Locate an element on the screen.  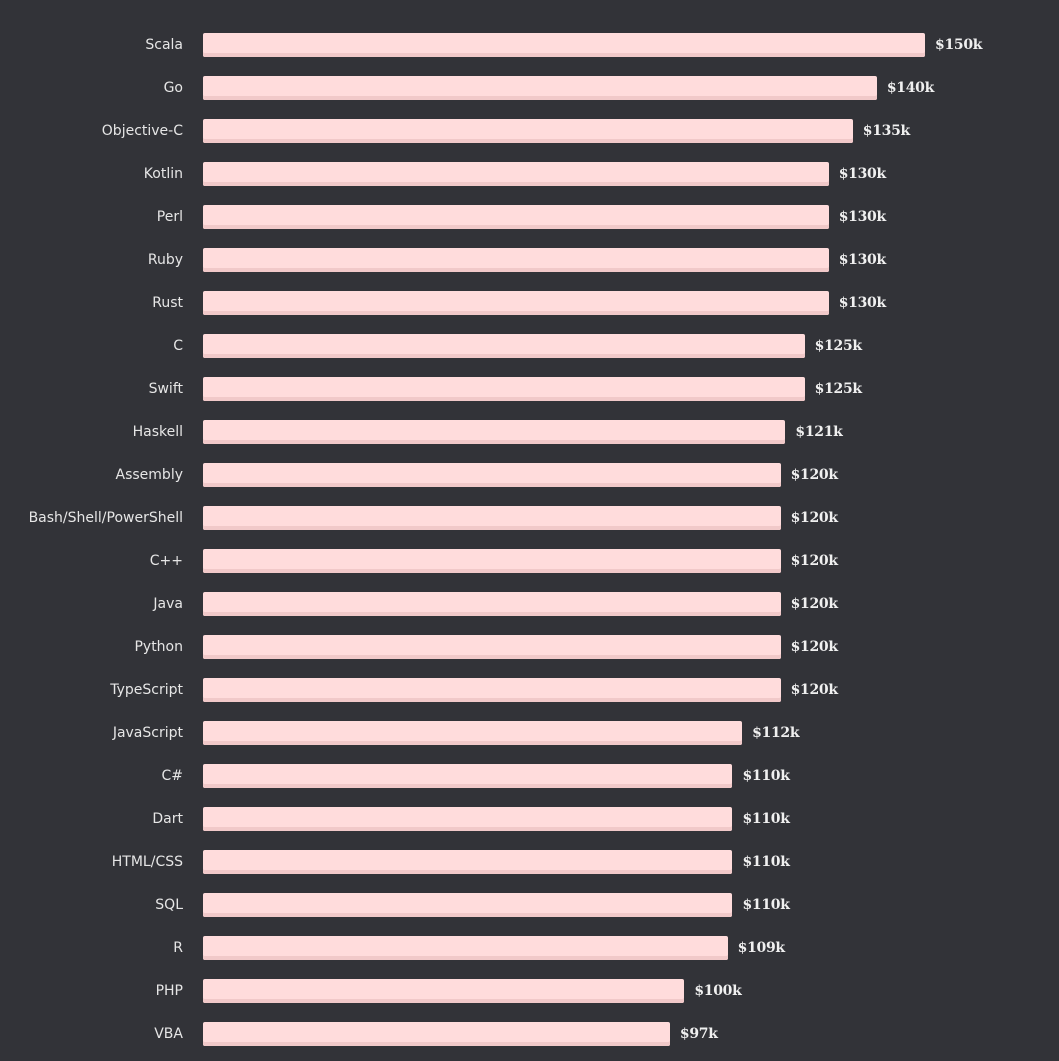
category-label: Objective-C is located at coordinates (142, 131).